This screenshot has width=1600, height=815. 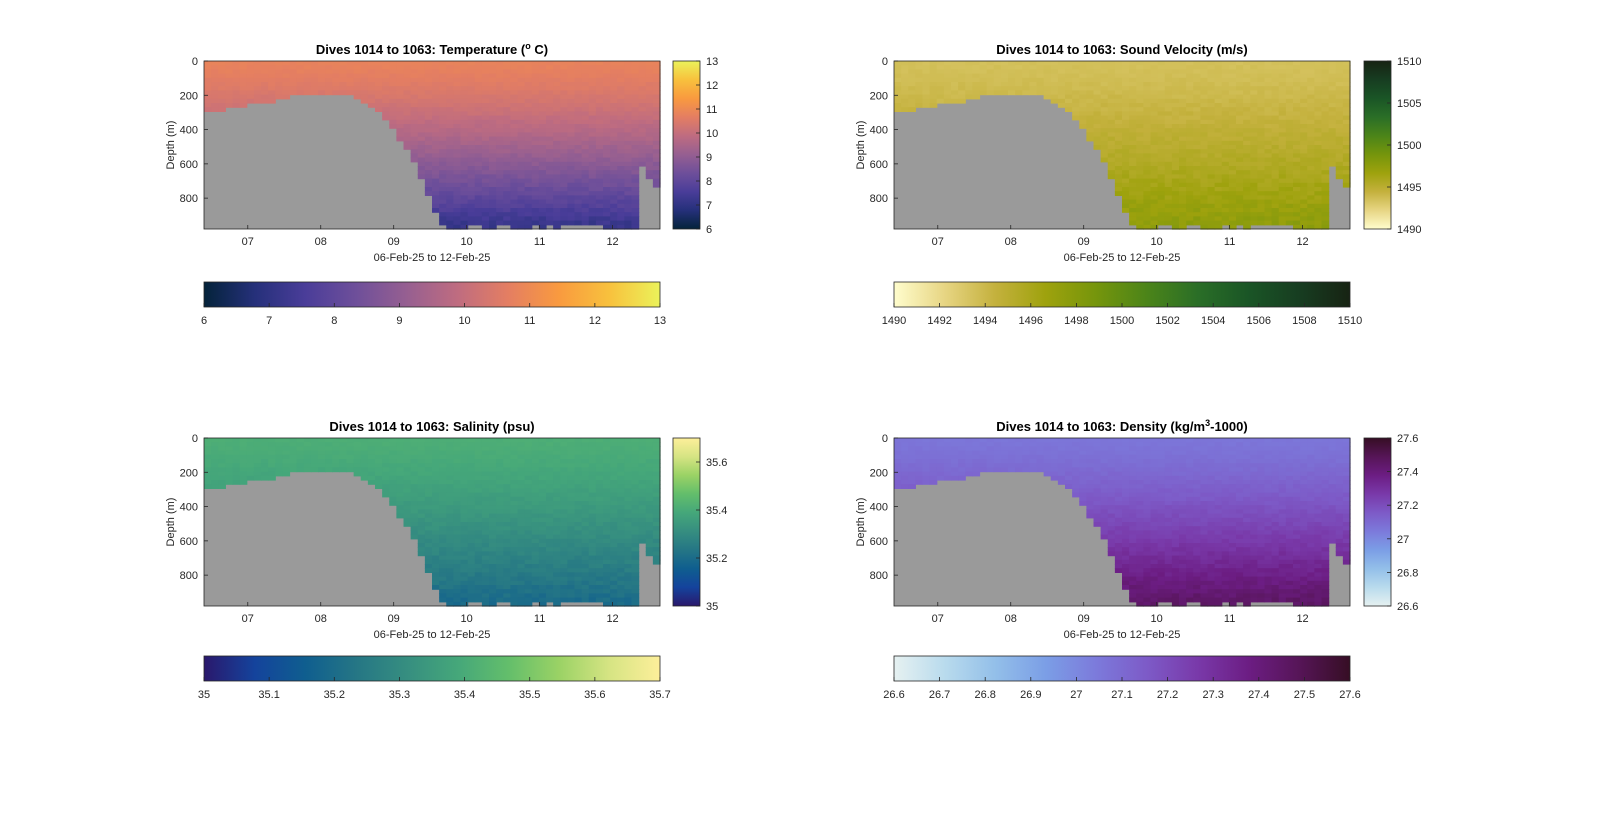 What do you see at coordinates (712, 86) in the screenshot?
I see `colorbar-tick-label: 12` at bounding box center [712, 86].